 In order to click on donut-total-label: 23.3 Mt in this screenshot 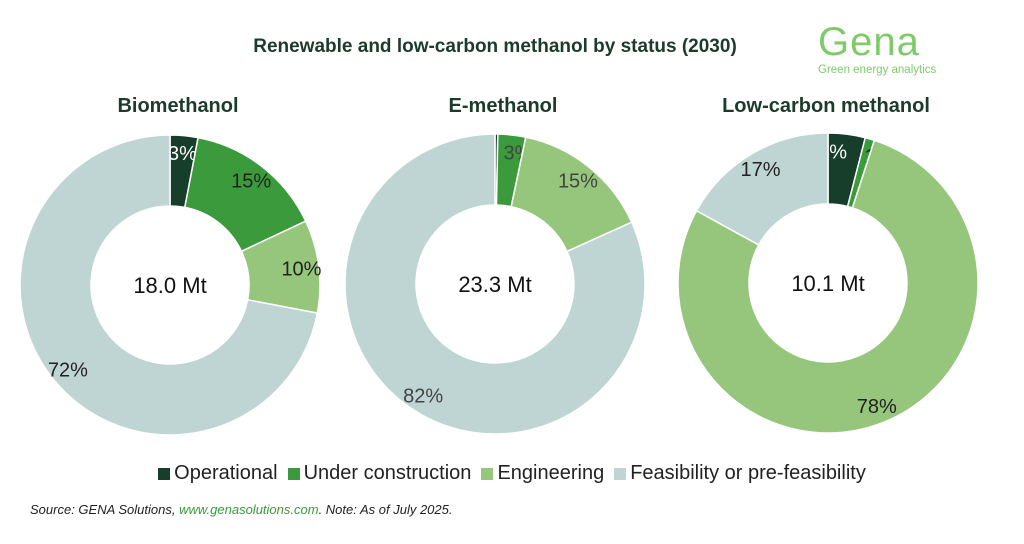, I will do `click(494, 284)`.